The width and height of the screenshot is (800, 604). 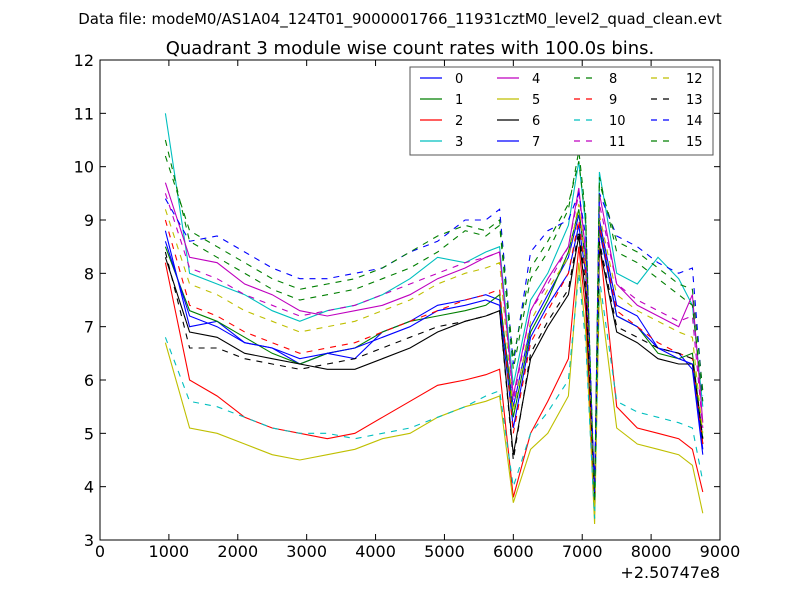 I want to click on legend-label-1: 1, so click(x=459, y=100).